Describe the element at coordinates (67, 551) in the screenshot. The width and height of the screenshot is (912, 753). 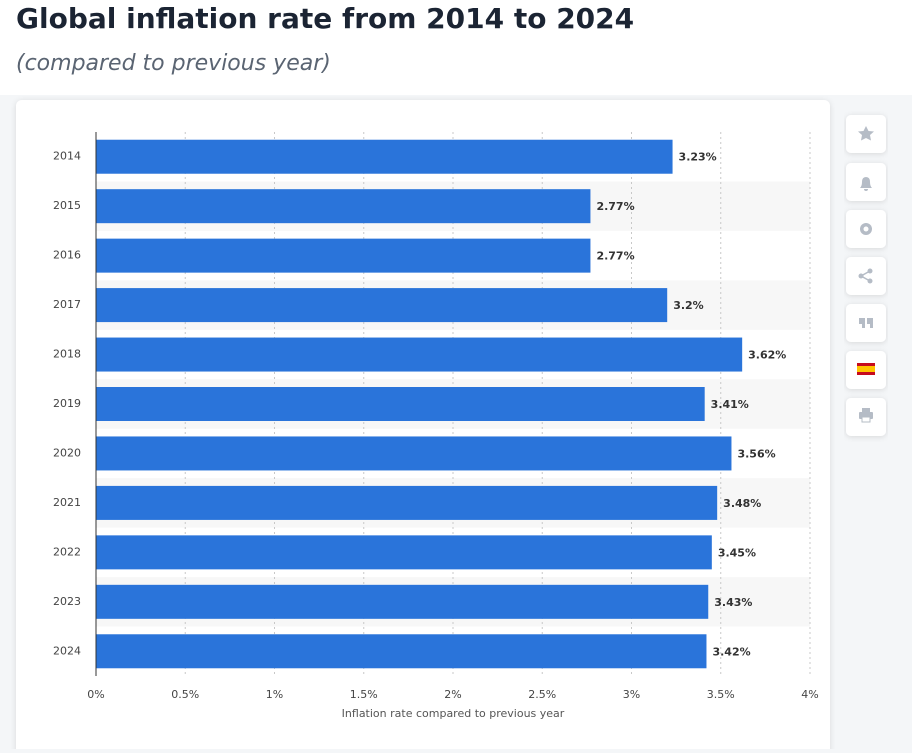
I see `y-tick-label: 2022` at that location.